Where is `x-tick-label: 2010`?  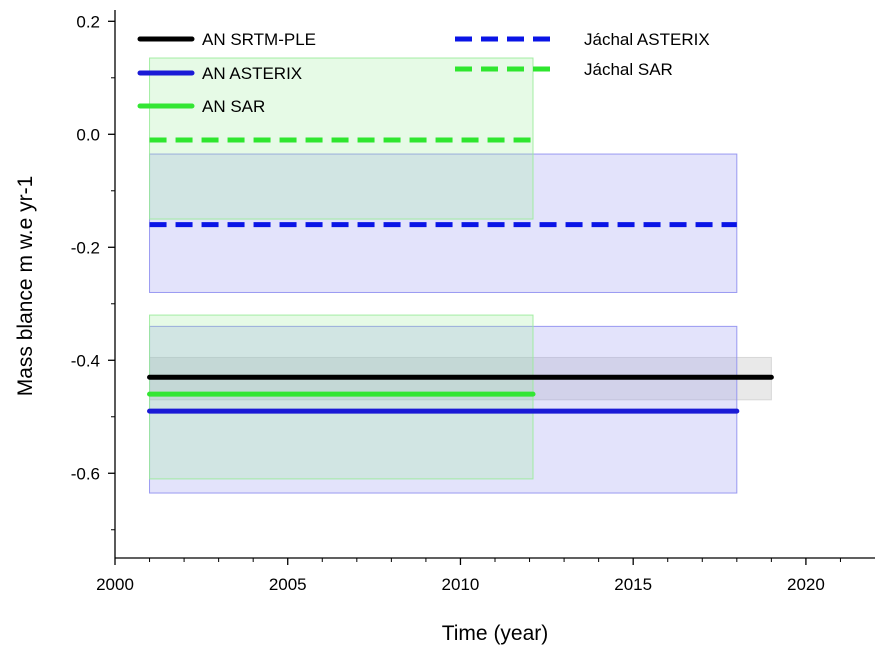 x-tick-label: 2010 is located at coordinates (461, 584).